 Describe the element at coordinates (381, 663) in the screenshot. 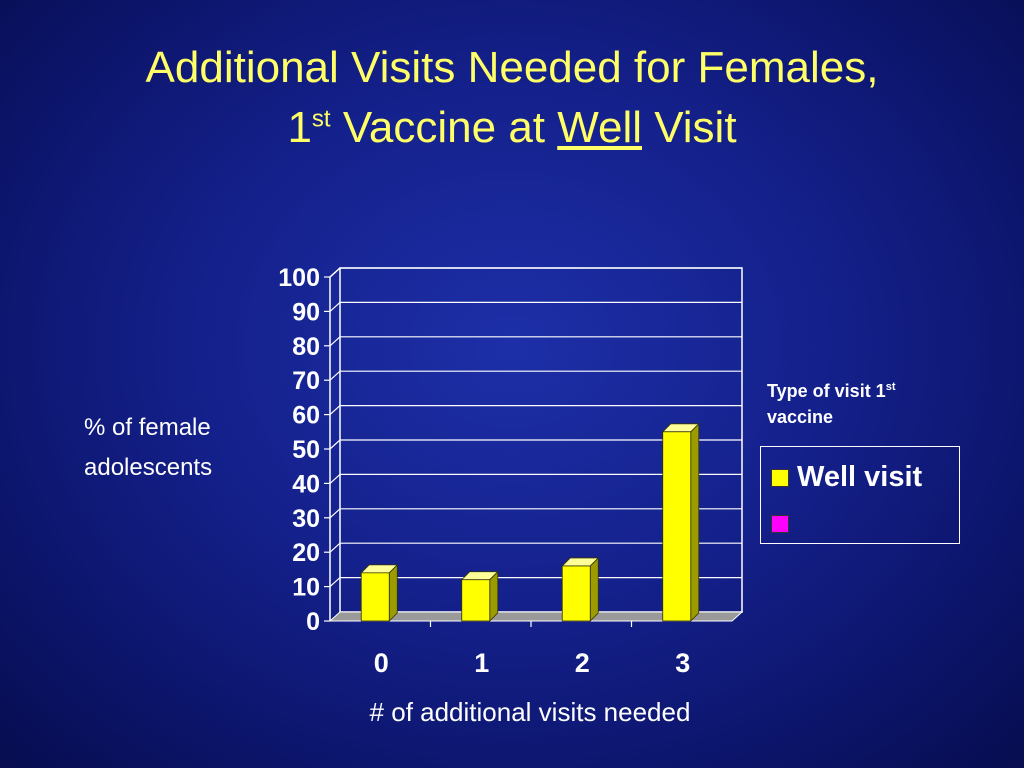

I see `x-tick-label: 0` at that location.